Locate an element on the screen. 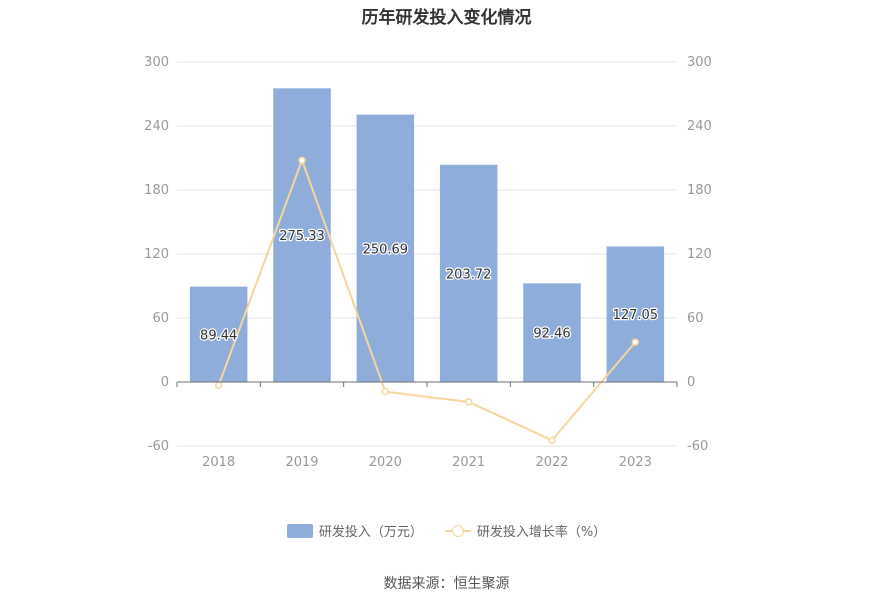  legend-bar-swatch is located at coordinates (299, 530).